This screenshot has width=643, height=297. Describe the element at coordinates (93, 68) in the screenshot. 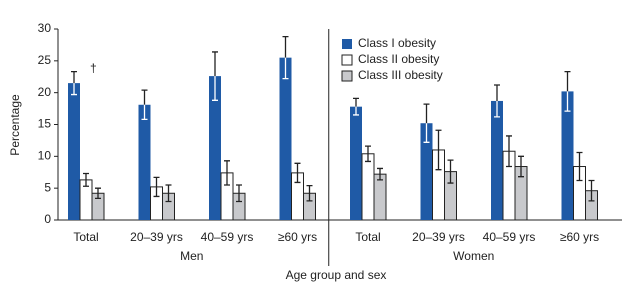

I see `annotation: †` at that location.